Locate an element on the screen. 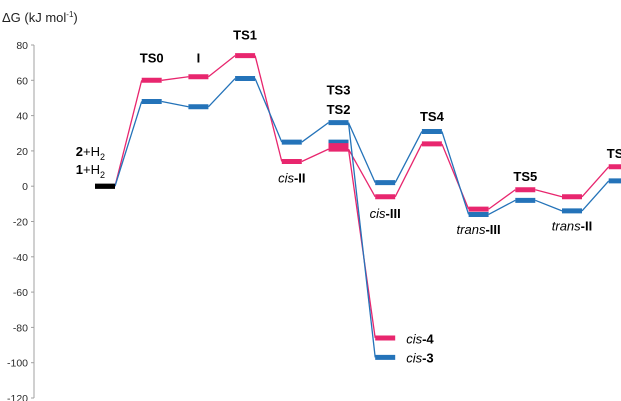 The width and height of the screenshot is (621, 401). y-tick-label: 60 is located at coordinates (22, 81).